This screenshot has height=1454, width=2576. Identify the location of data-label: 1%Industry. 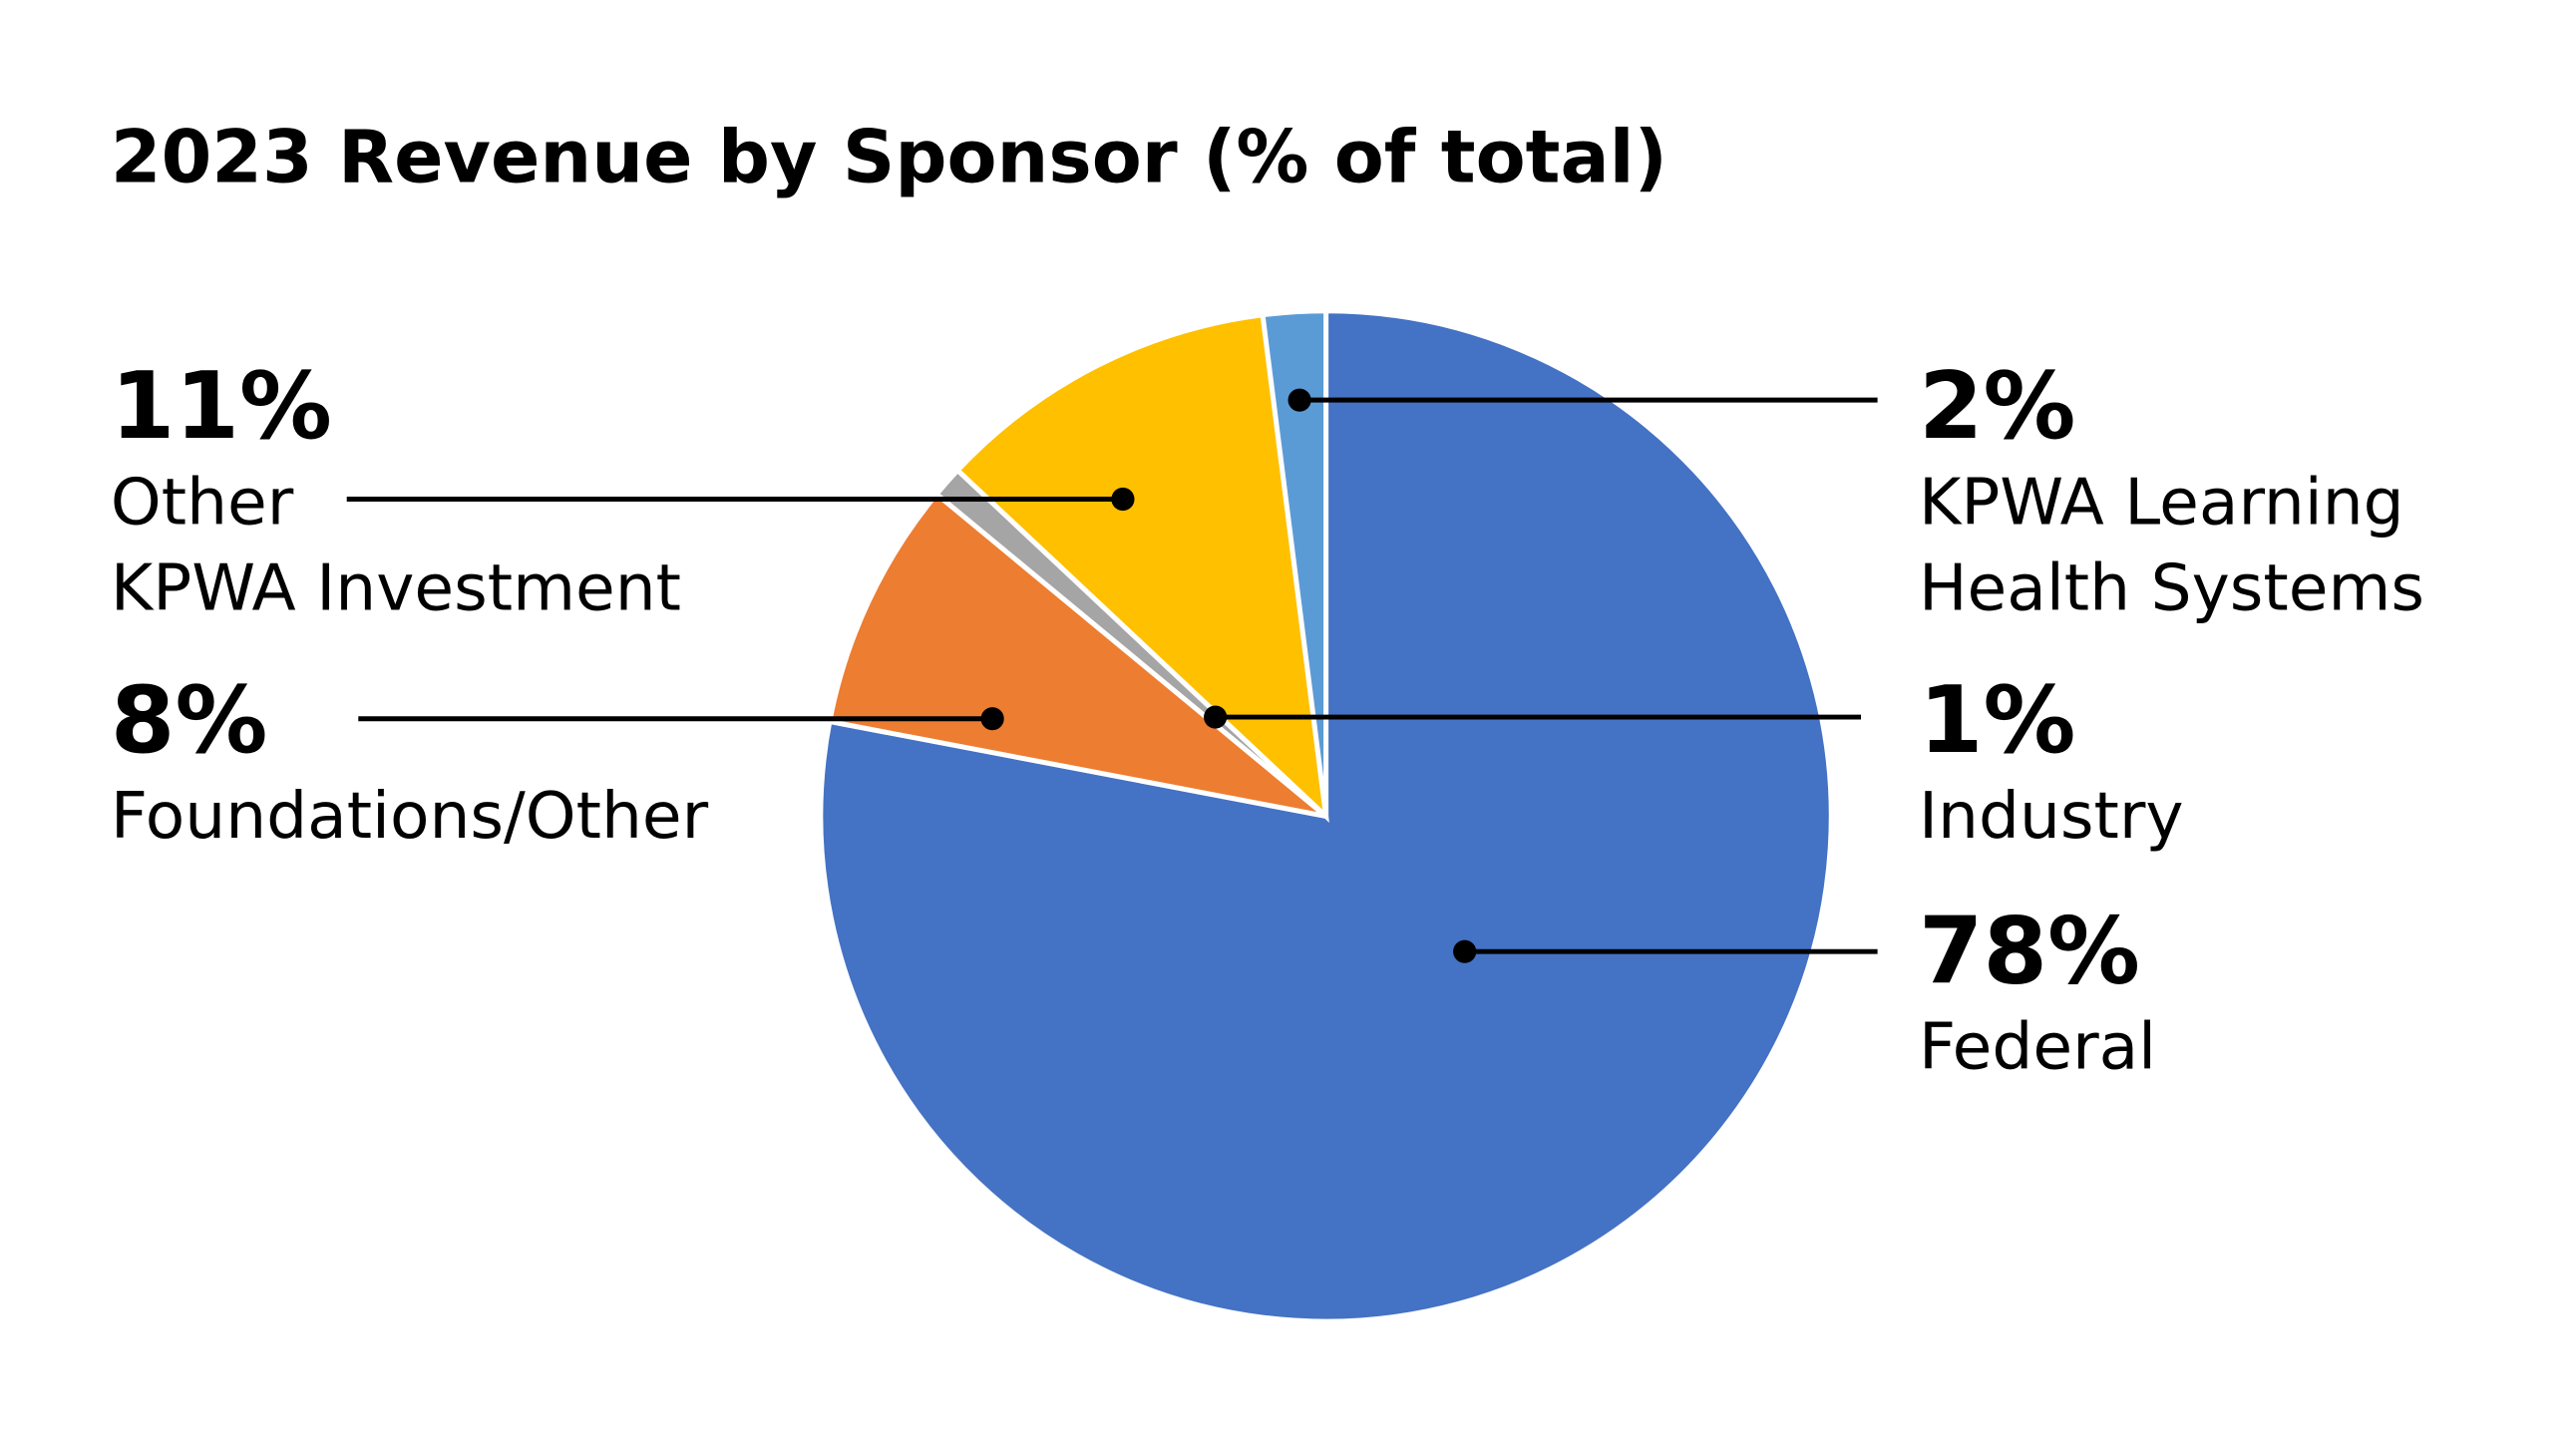
(2051, 762).